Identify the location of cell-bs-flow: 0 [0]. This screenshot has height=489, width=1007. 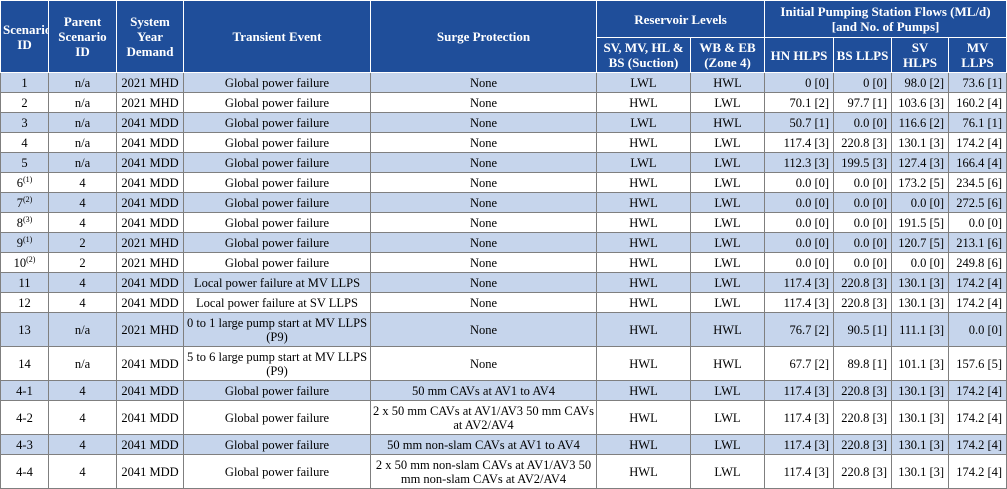
(863, 82).